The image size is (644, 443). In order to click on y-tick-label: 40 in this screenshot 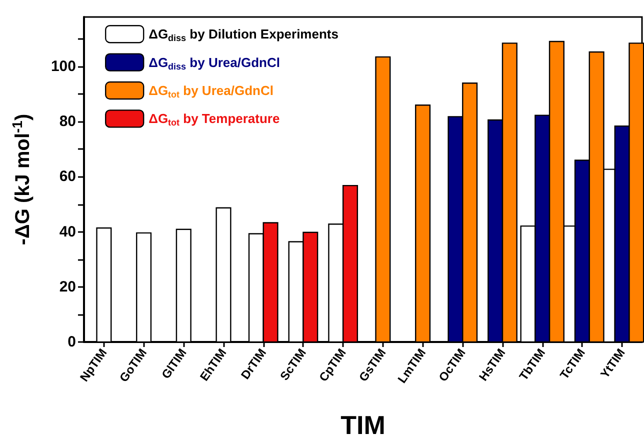, I will do `click(67, 231)`.